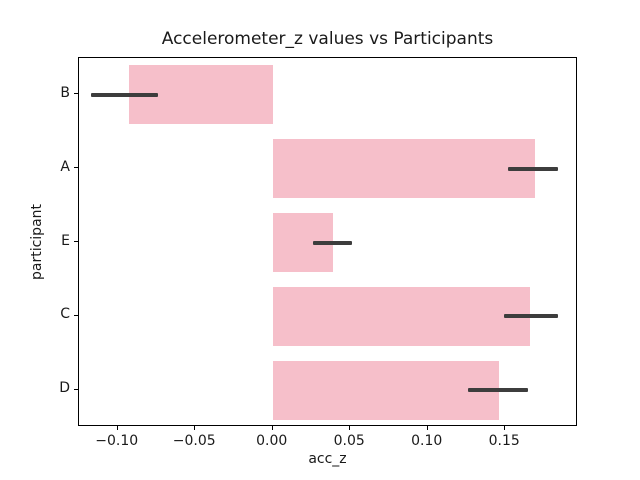 The width and height of the screenshot is (640, 480). I want to click on y-tick-label-C: C, so click(65, 314).